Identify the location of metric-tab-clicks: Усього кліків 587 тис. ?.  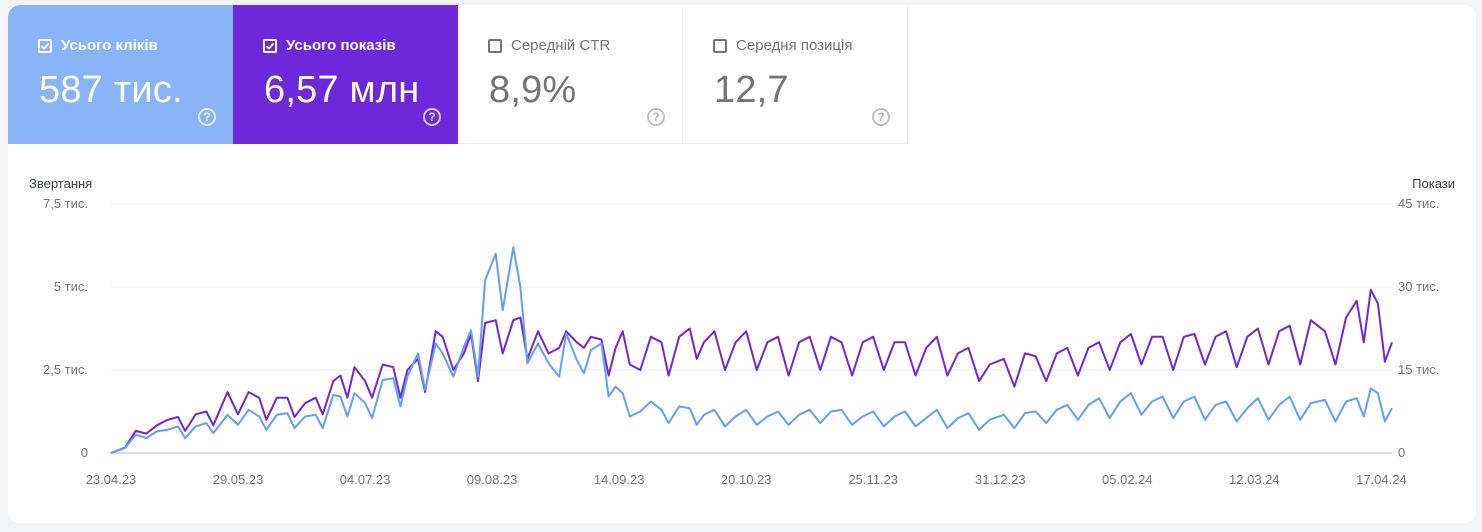
(120, 74).